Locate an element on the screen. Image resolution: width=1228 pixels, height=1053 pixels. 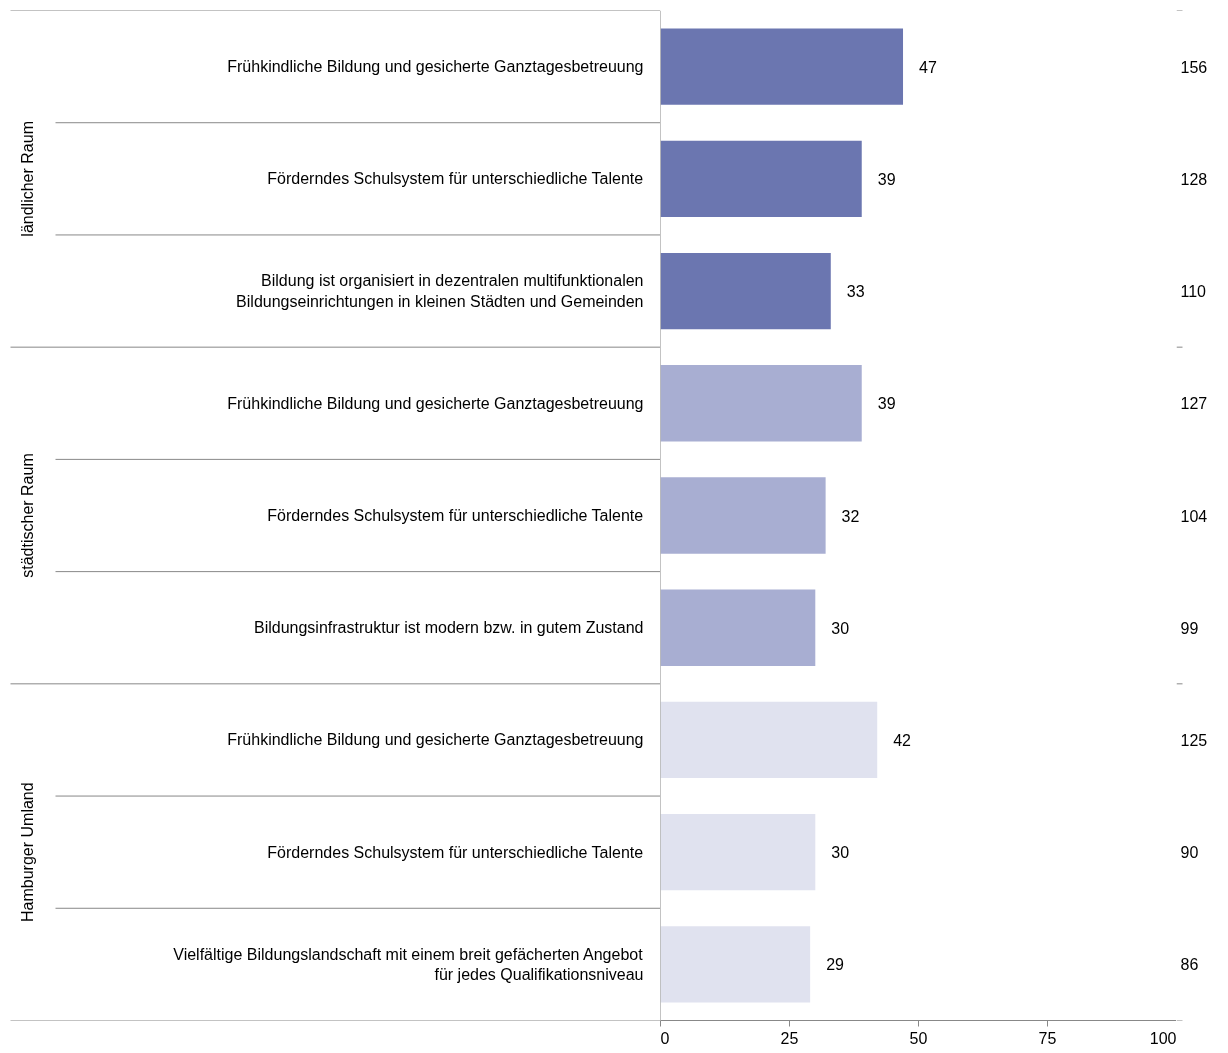
x-tick-label: 0 is located at coordinates (665, 1038).